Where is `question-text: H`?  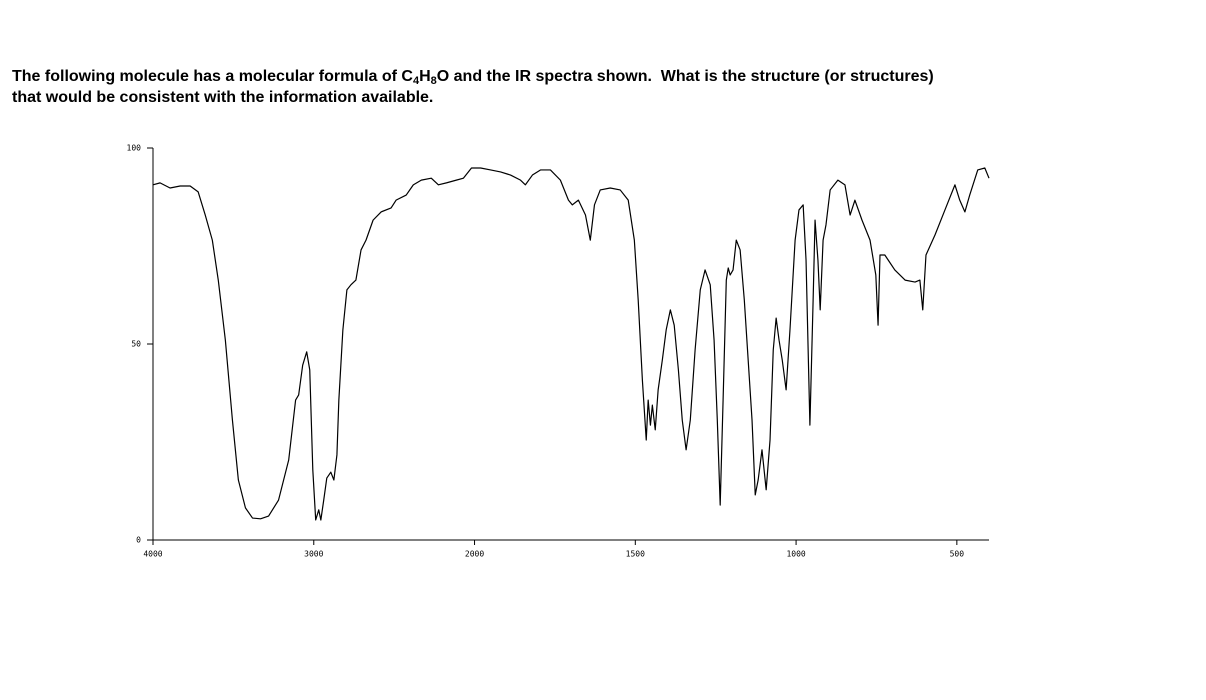
question-text: H is located at coordinates (425, 76).